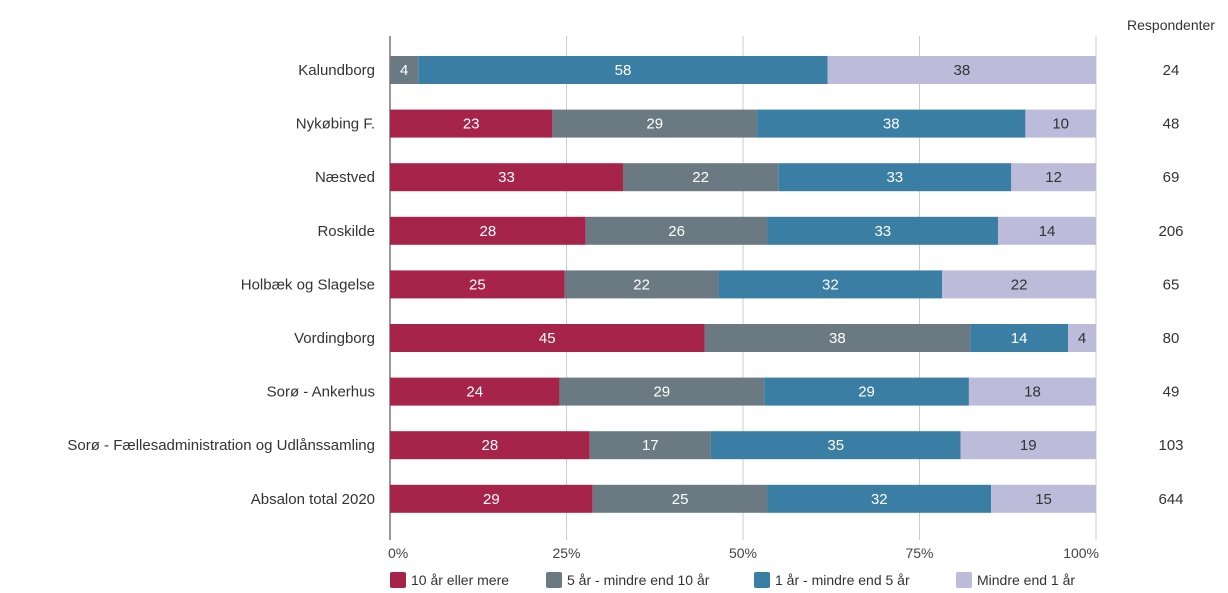 This screenshot has height=593, width=1228. Describe the element at coordinates (743, 445) in the screenshot. I see `bar-row: 28 17 35 19` at that location.